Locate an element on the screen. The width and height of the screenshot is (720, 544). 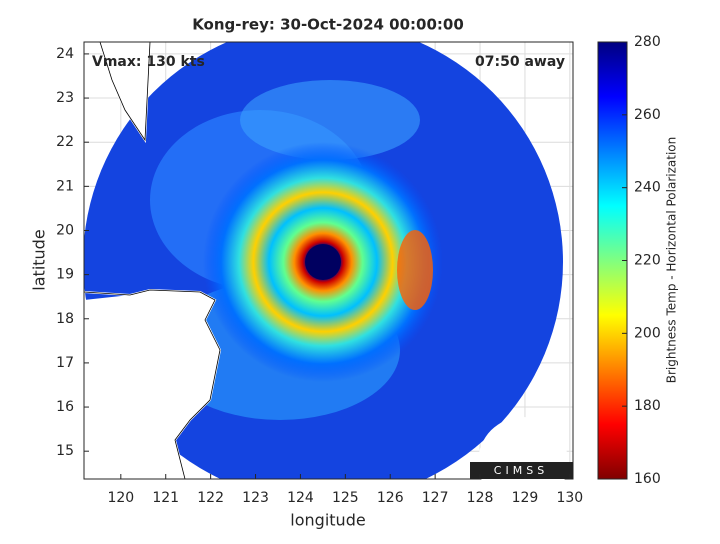
logo-text: CIMSS is located at coordinates (521, 470).